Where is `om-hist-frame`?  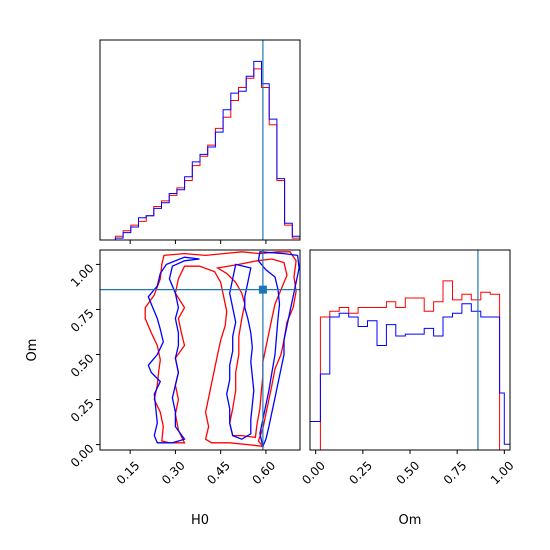 om-hist-frame is located at coordinates (410, 350).